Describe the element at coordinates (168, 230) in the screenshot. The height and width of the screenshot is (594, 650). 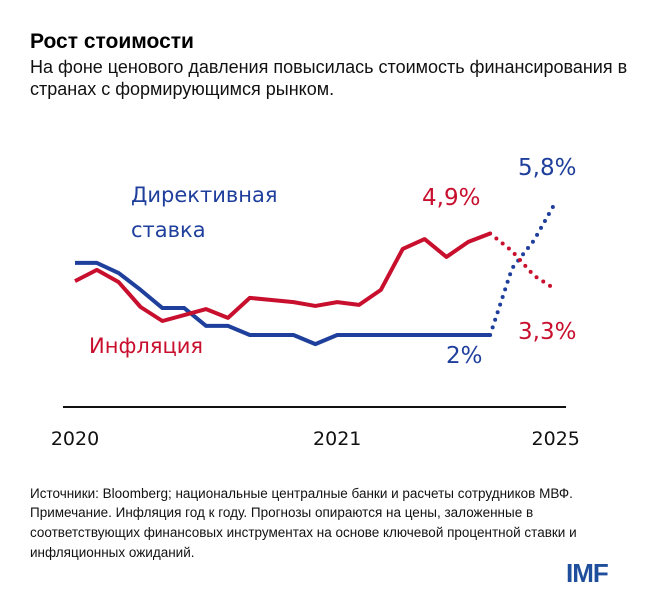
I see `legend-policy-line2: ставка` at that location.